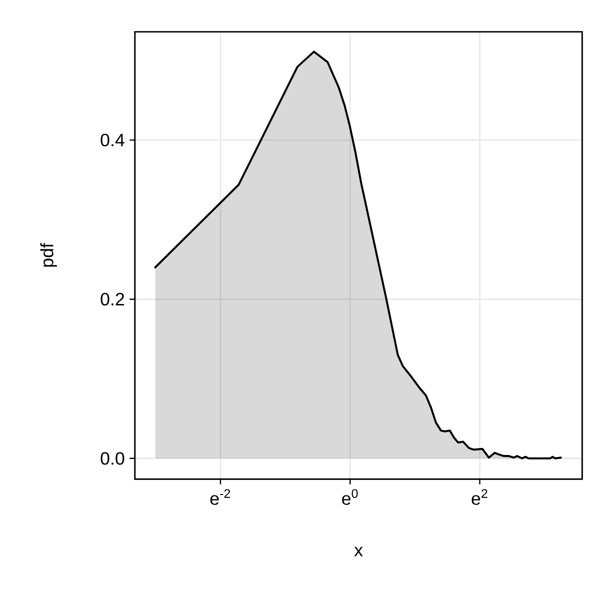 This screenshot has height=598, width=614. What do you see at coordinates (358, 551) in the screenshot?
I see `x-axis-title: x` at bounding box center [358, 551].